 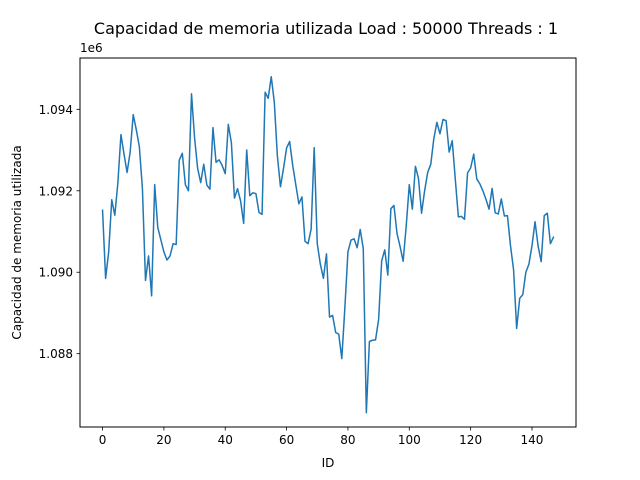 What do you see at coordinates (56, 191) in the screenshot?
I see `y-tick-label: 1.092` at bounding box center [56, 191].